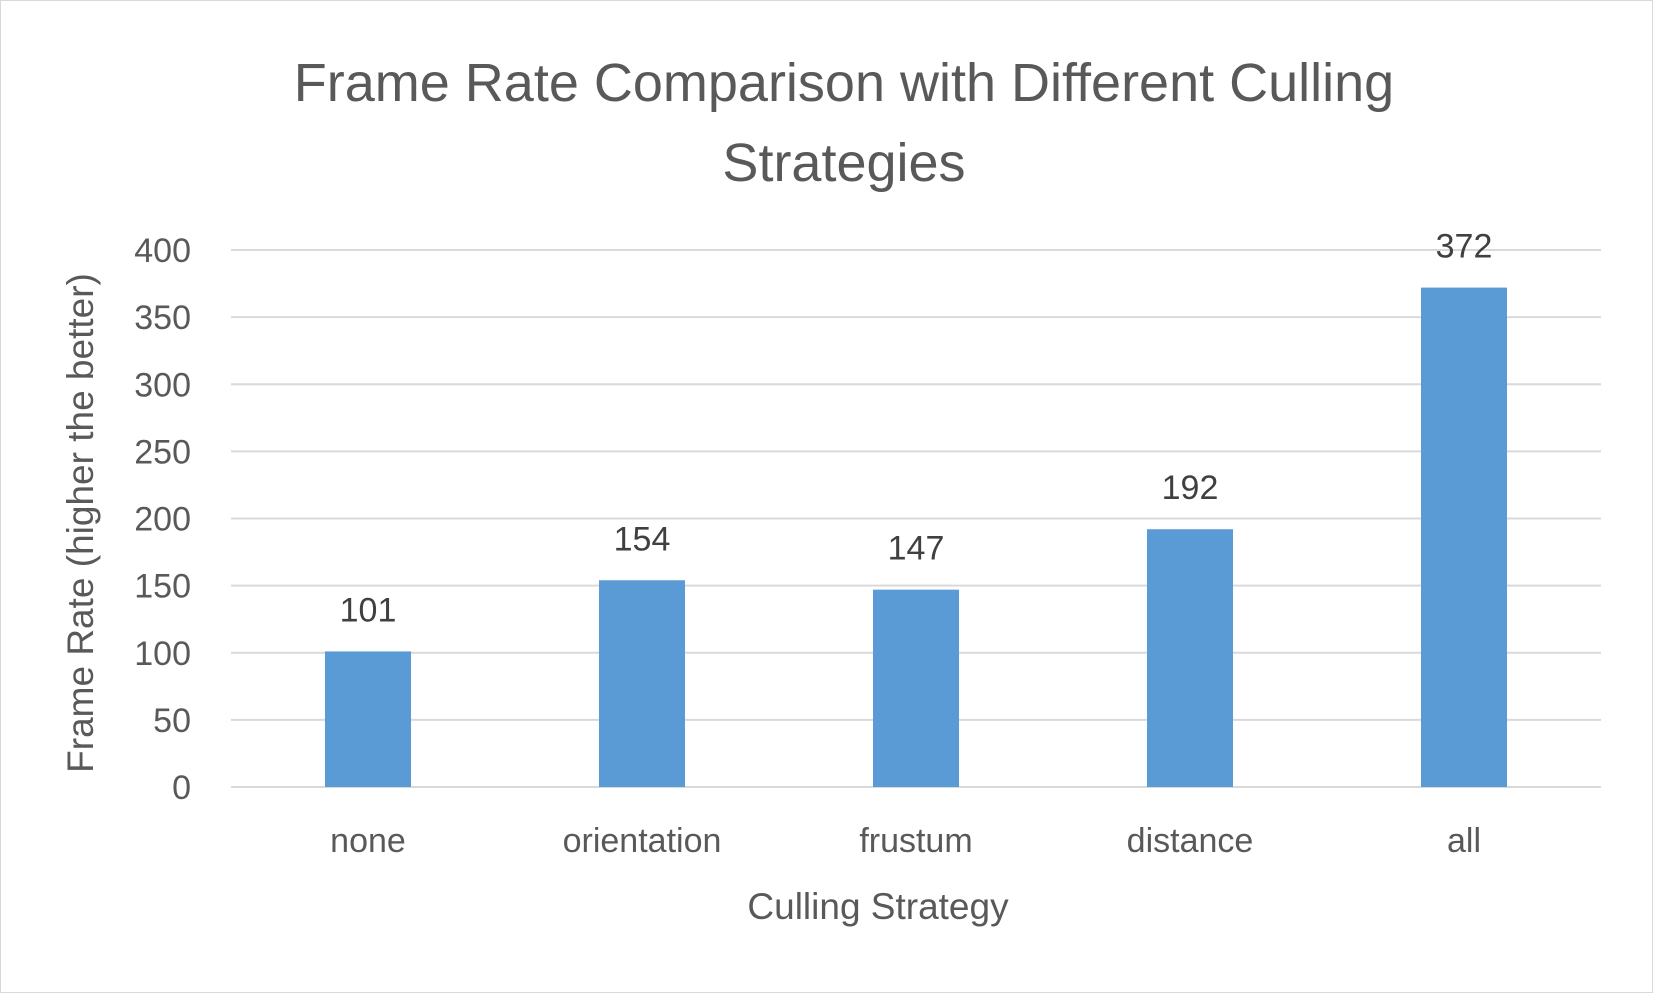  I want to click on bar-orientation, so click(642, 683).